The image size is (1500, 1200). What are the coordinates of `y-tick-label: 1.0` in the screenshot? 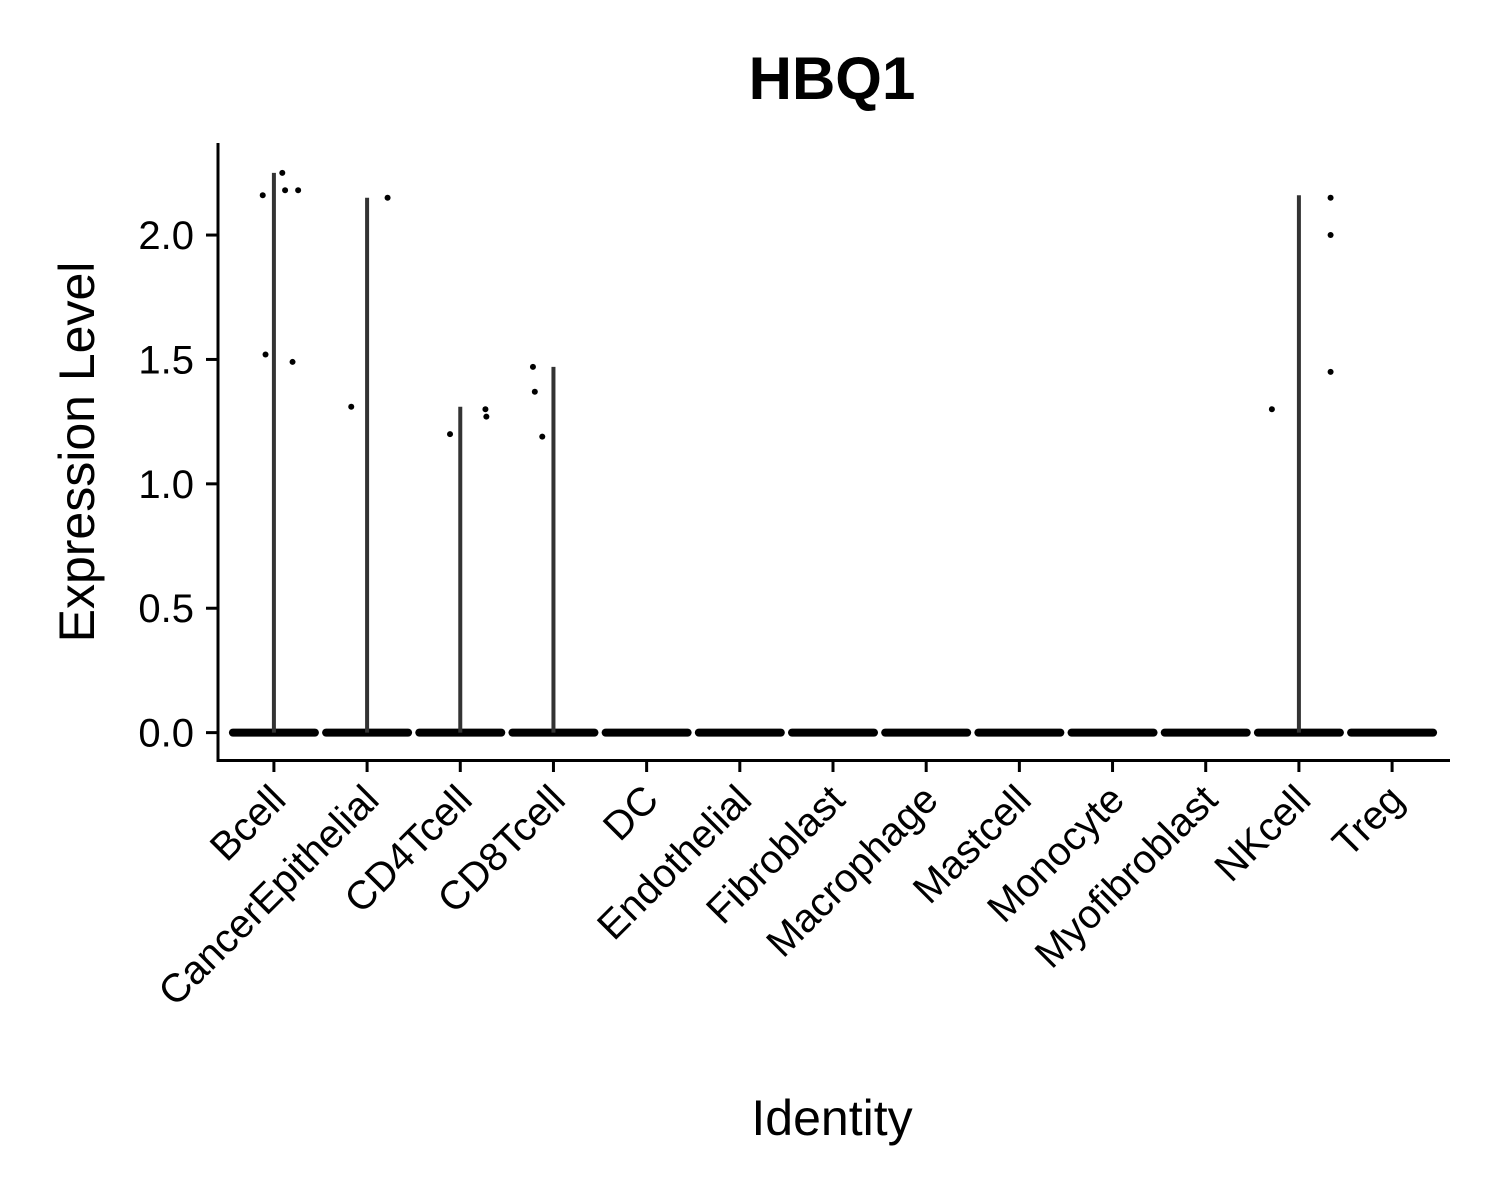 It's located at (166, 485).